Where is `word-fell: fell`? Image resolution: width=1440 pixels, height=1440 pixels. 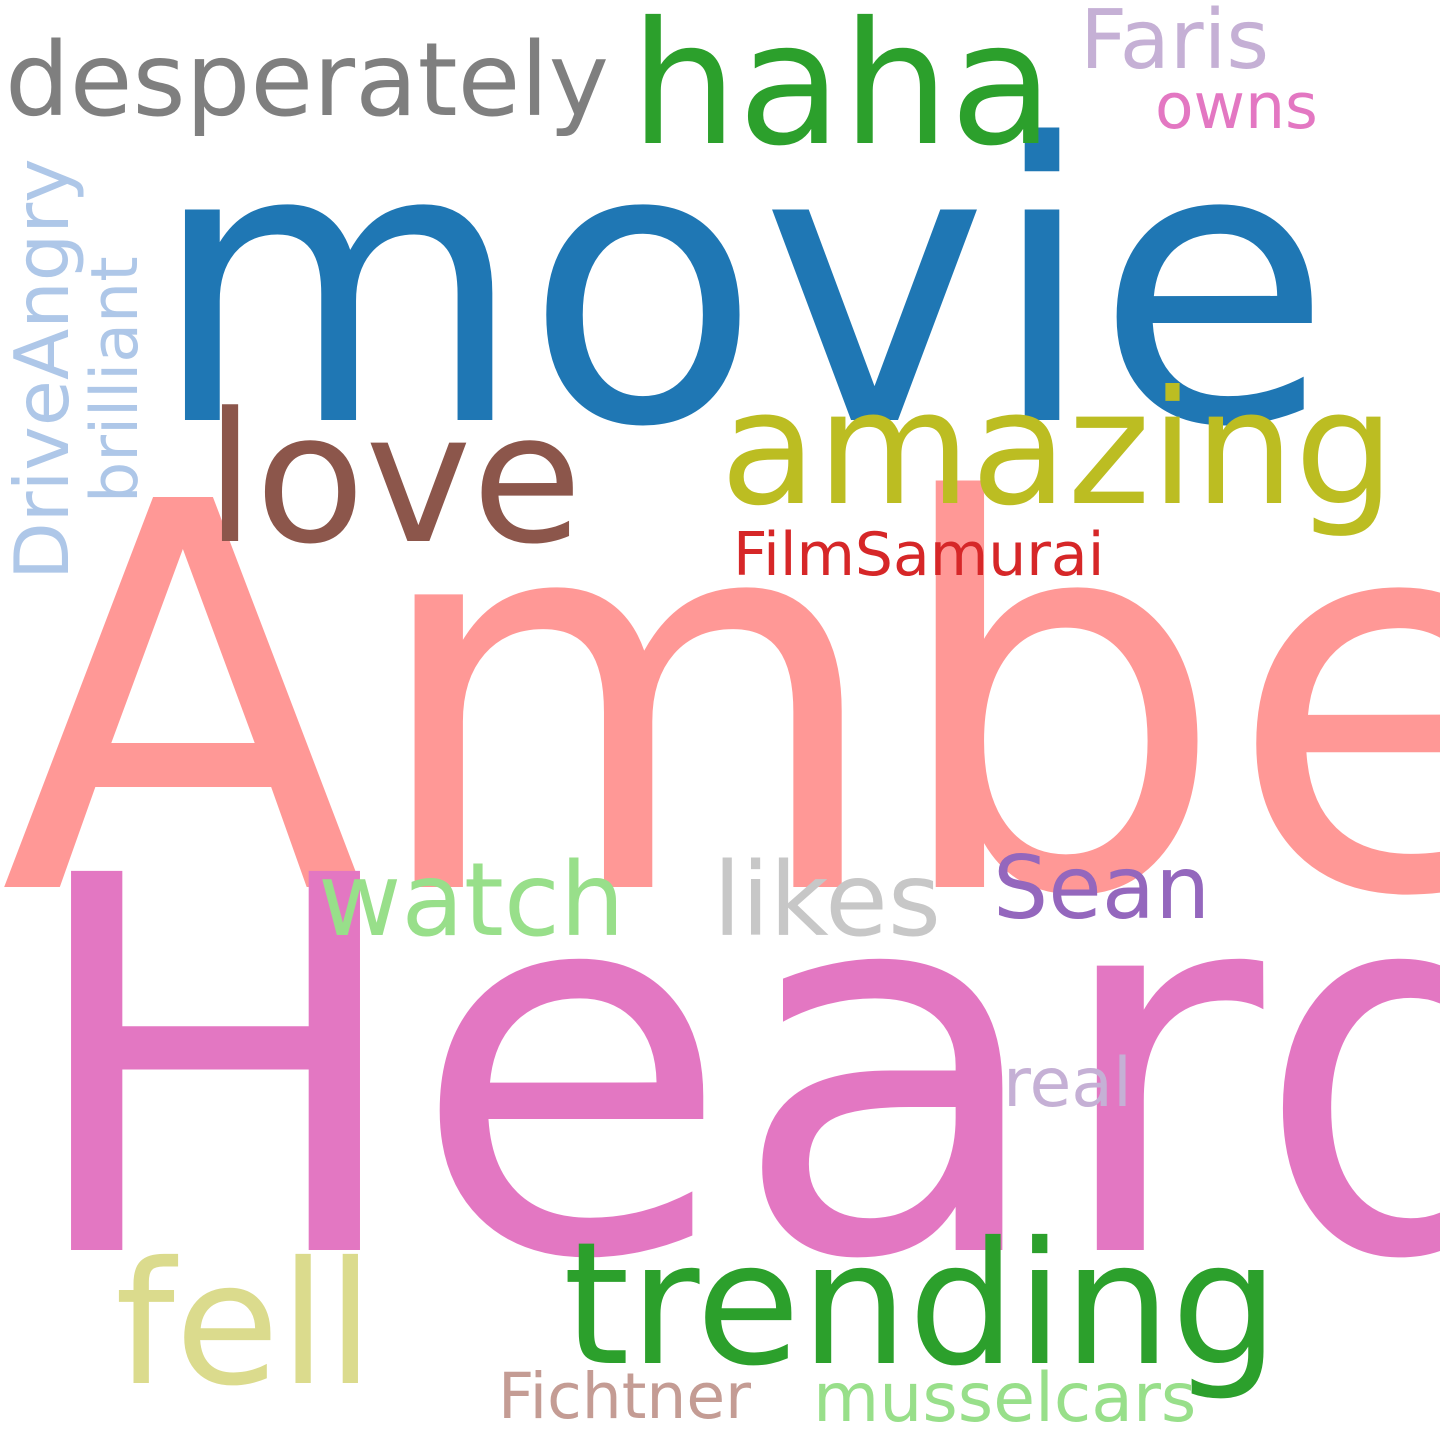 word-fell: fell is located at coordinates (244, 1325).